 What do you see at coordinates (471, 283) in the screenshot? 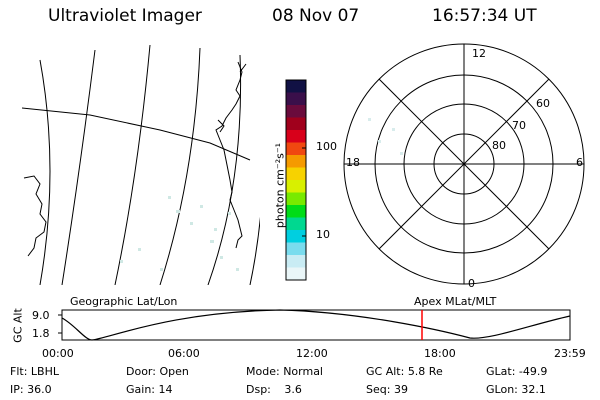
I see `mlt-label-midnight: 0` at bounding box center [471, 283].